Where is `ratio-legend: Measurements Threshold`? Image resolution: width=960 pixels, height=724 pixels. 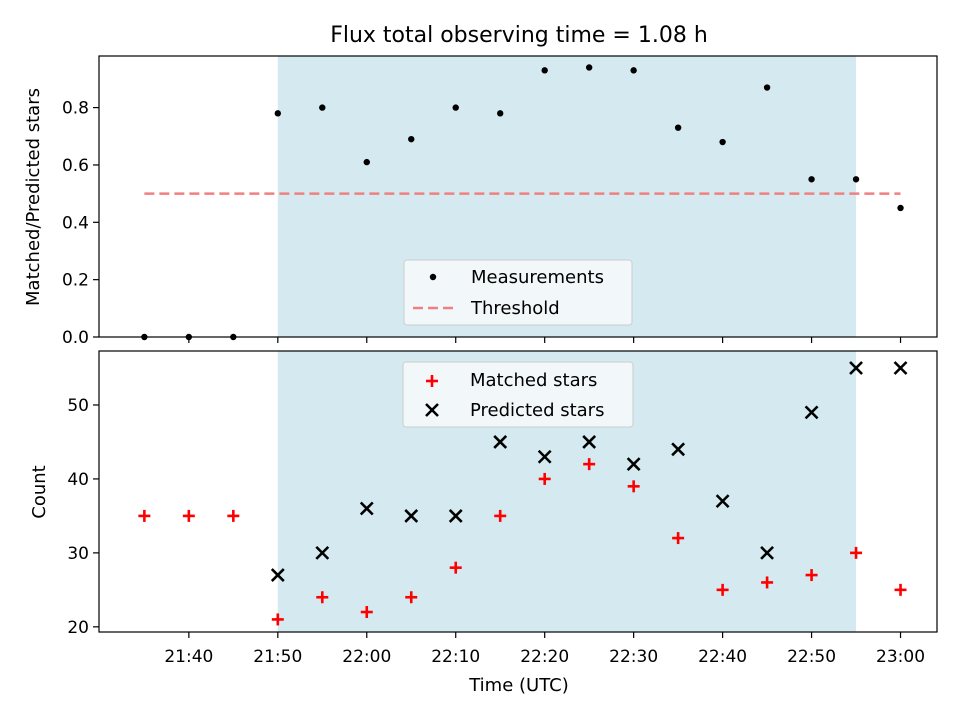
ratio-legend: Measurements Threshold is located at coordinates (518, 292).